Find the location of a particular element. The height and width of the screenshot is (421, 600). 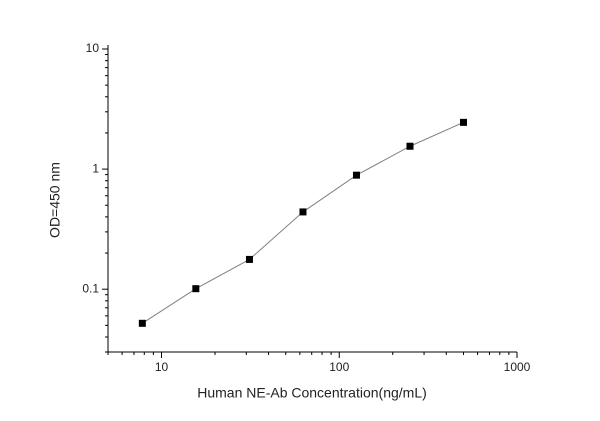

x-tick-label: 100 is located at coordinates (339, 367).